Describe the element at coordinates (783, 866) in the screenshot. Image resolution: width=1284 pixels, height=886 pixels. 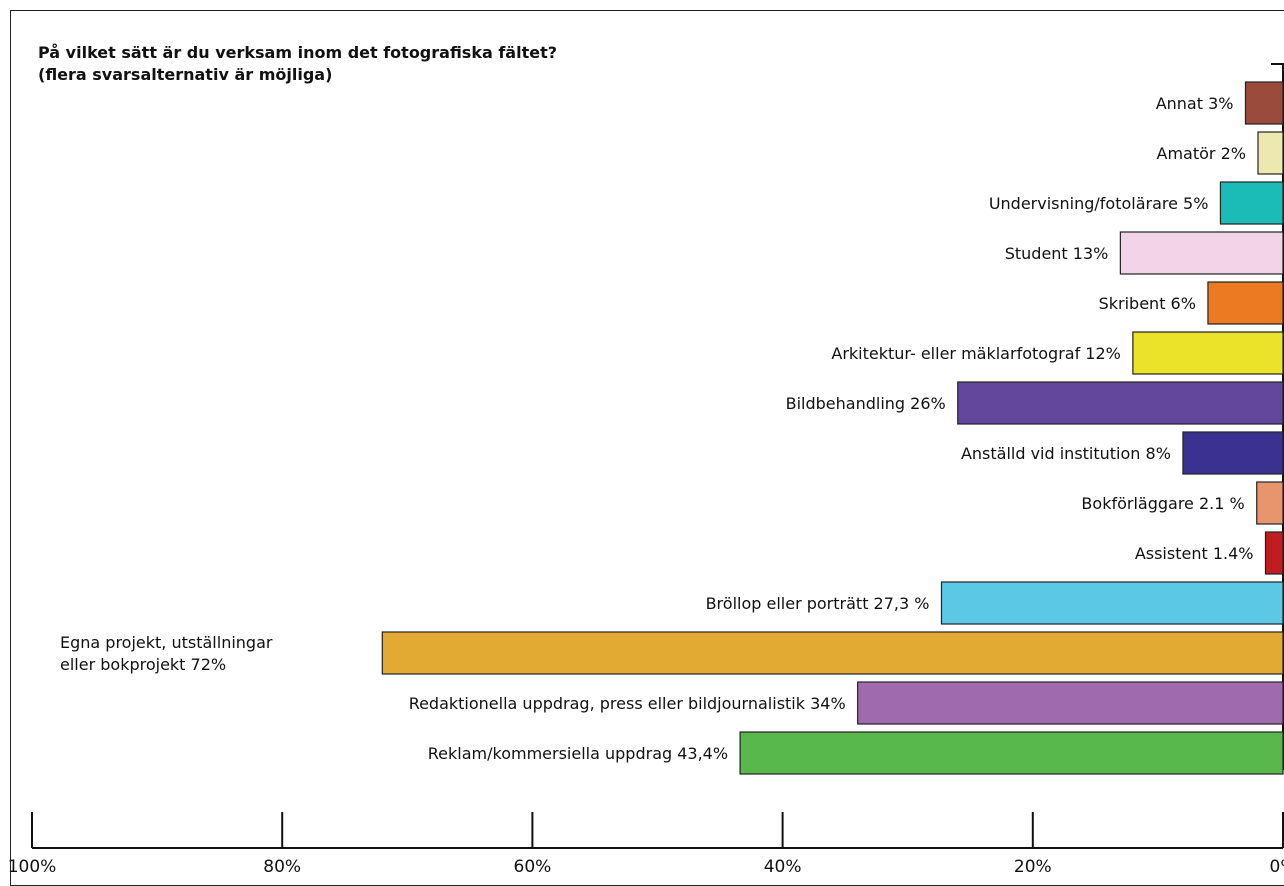
I see `x-tick-label: 40%` at that location.